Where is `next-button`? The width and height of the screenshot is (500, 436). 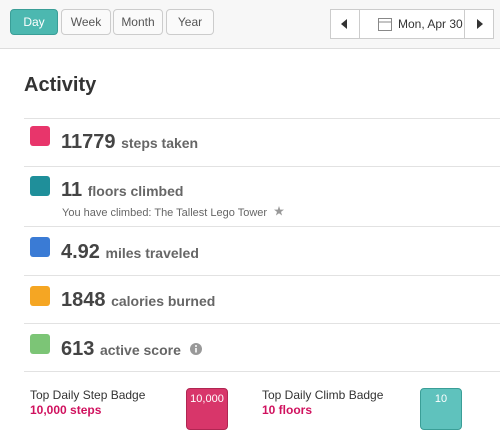
next-button is located at coordinates (479, 24).